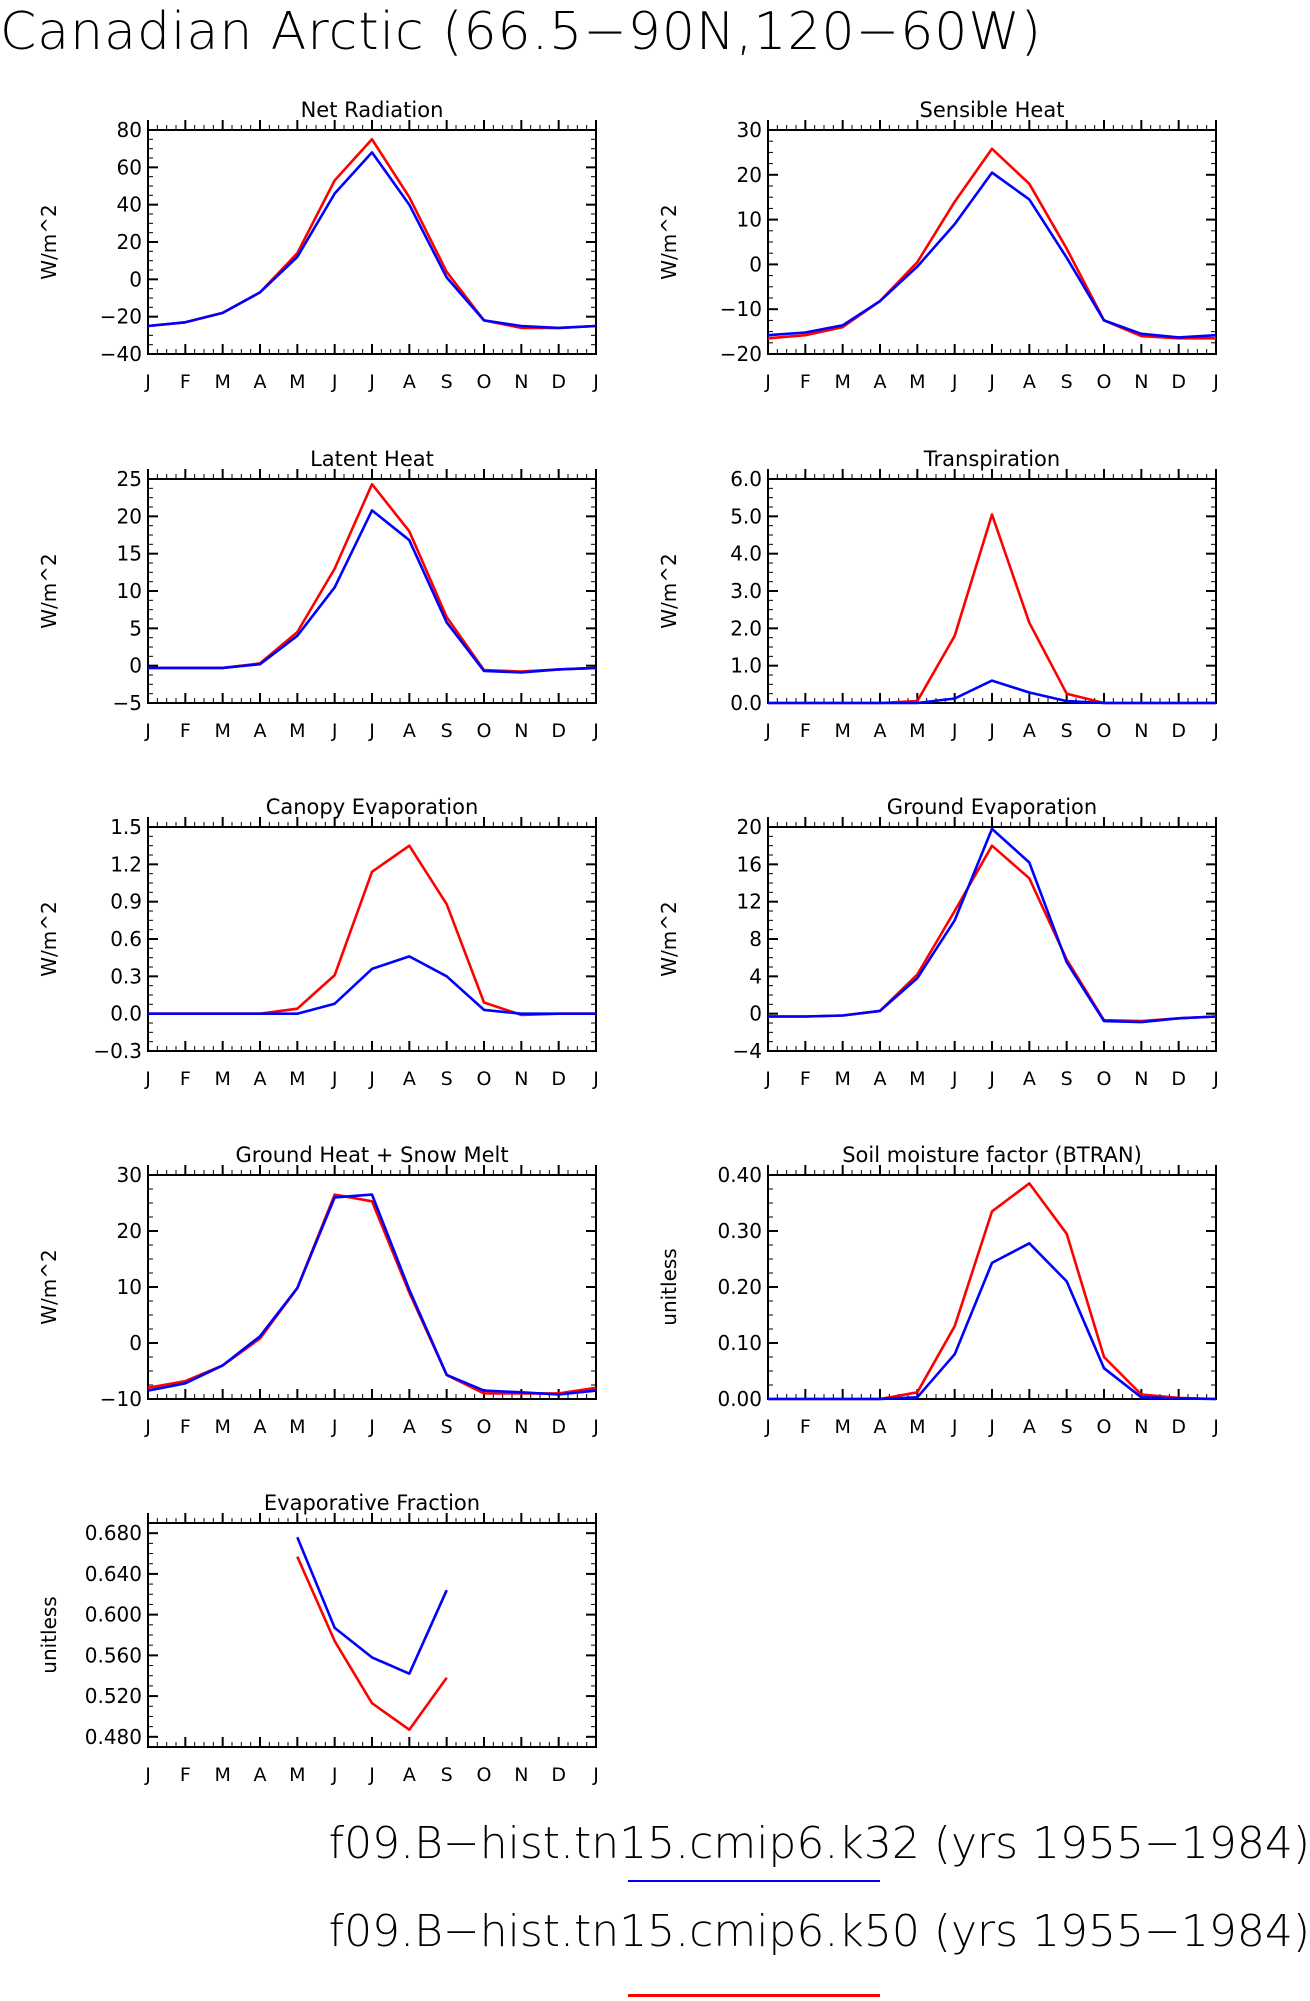 This screenshot has height=2001, width=1310. What do you see at coordinates (372, 807) in the screenshot?
I see `panel-title: Canopy Evaporation` at bounding box center [372, 807].